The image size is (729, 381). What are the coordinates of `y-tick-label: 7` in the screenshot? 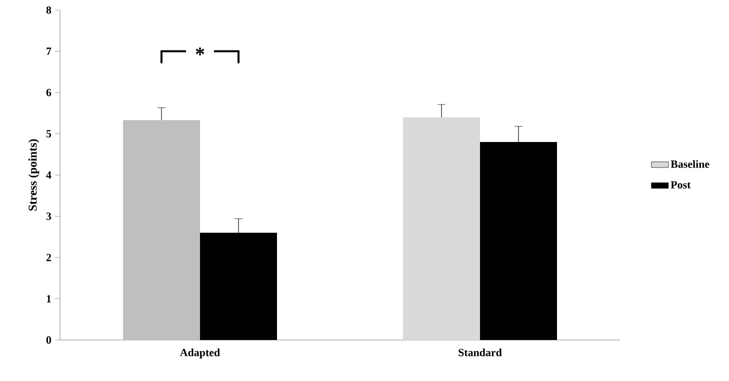 It's located at (49, 51).